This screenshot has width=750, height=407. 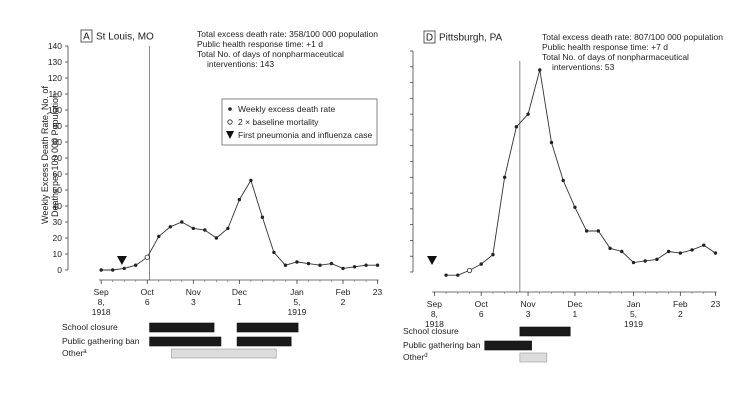 I want to click on info-npi-days-line1: Total No. of days of nonpharmaceutical, so click(x=615, y=57).